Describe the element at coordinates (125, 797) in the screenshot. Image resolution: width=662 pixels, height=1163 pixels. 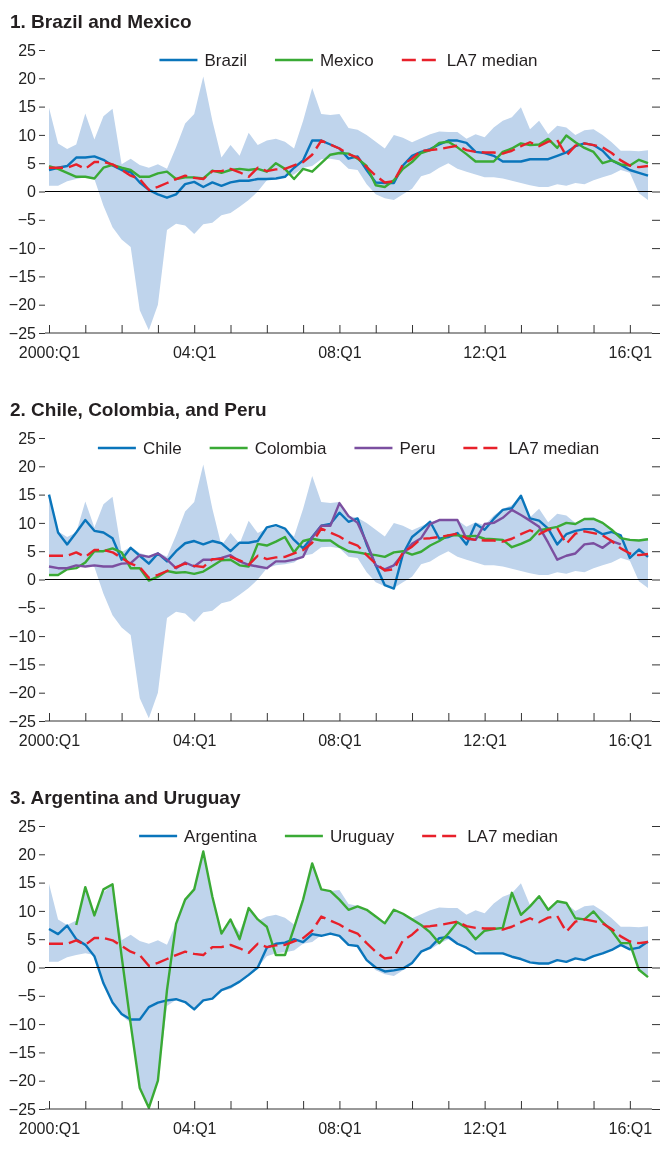
I see `chart-title: 3. Argentina and Uruguay` at that location.